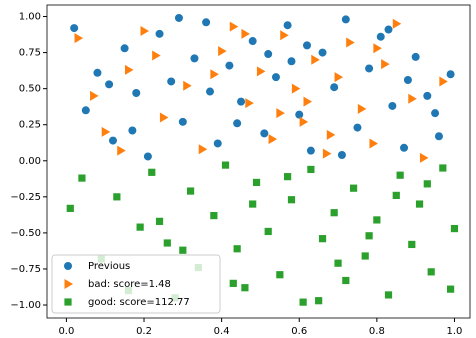  I want to click on x-tick-label: 0.2, so click(144, 331).